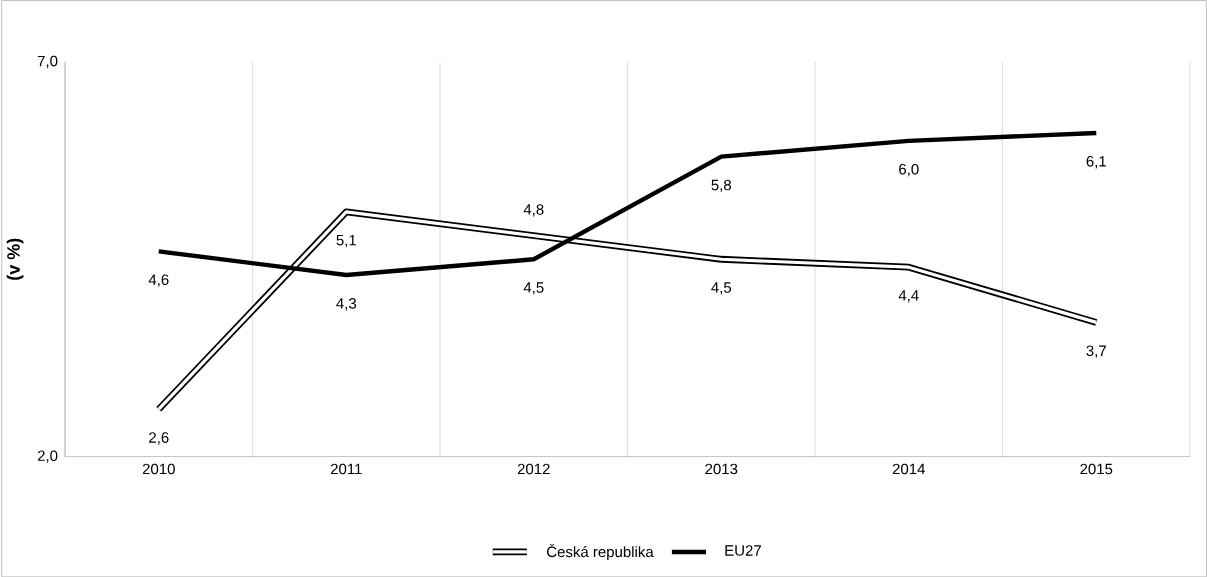 This screenshot has height=577, width=1207. What do you see at coordinates (908, 469) in the screenshot?
I see `x-tick-label: 2014` at bounding box center [908, 469].